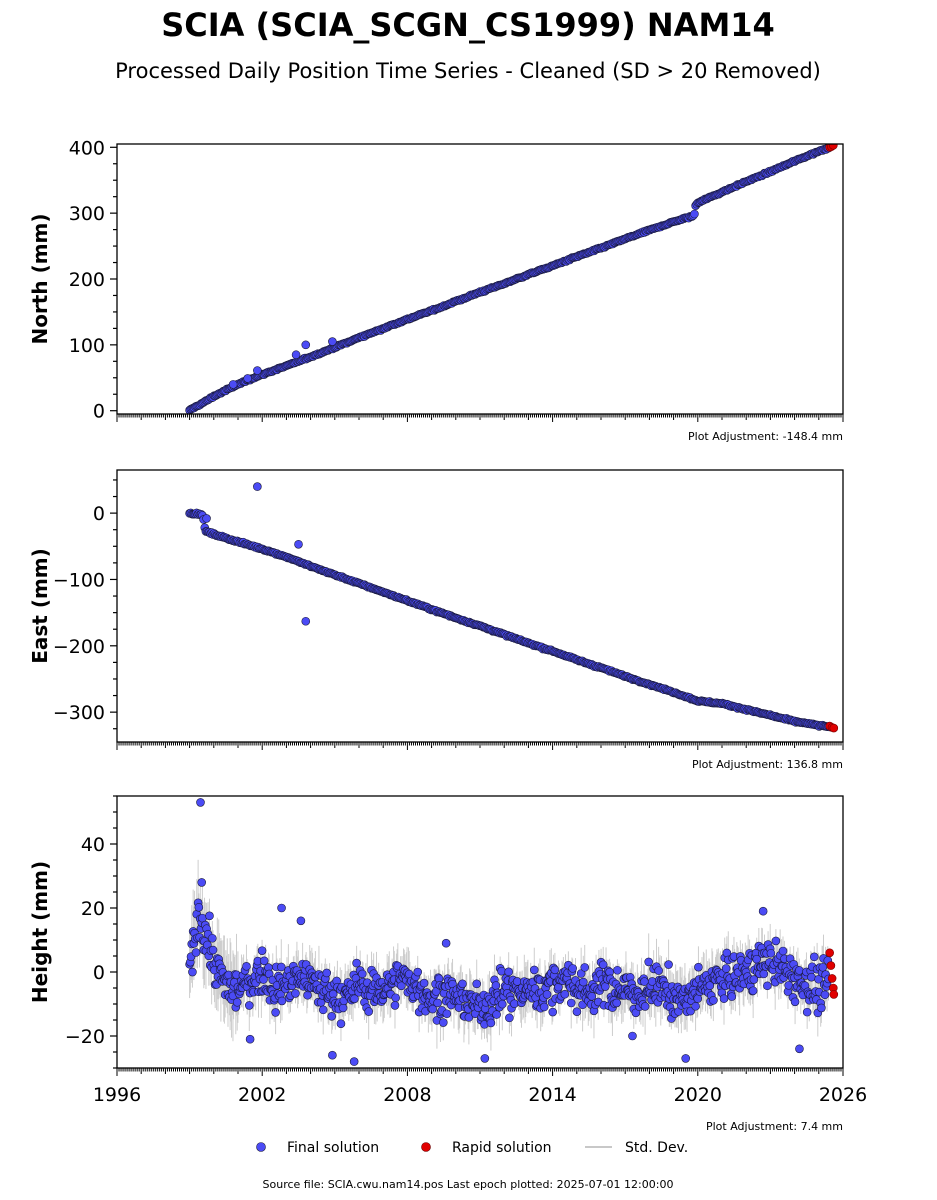 The width and height of the screenshot is (937, 1200). Describe the element at coordinates (79, 580) in the screenshot. I see `y-tick-label: −100` at that location.